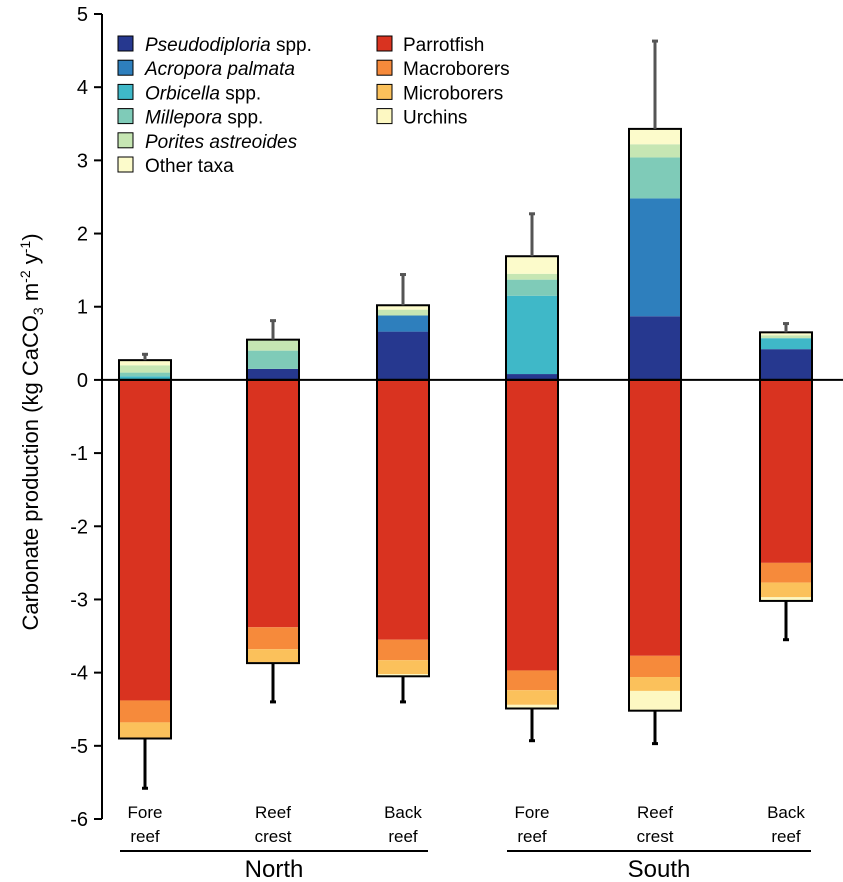  I want to click on legend-label: Parrotfish, so click(443, 45).